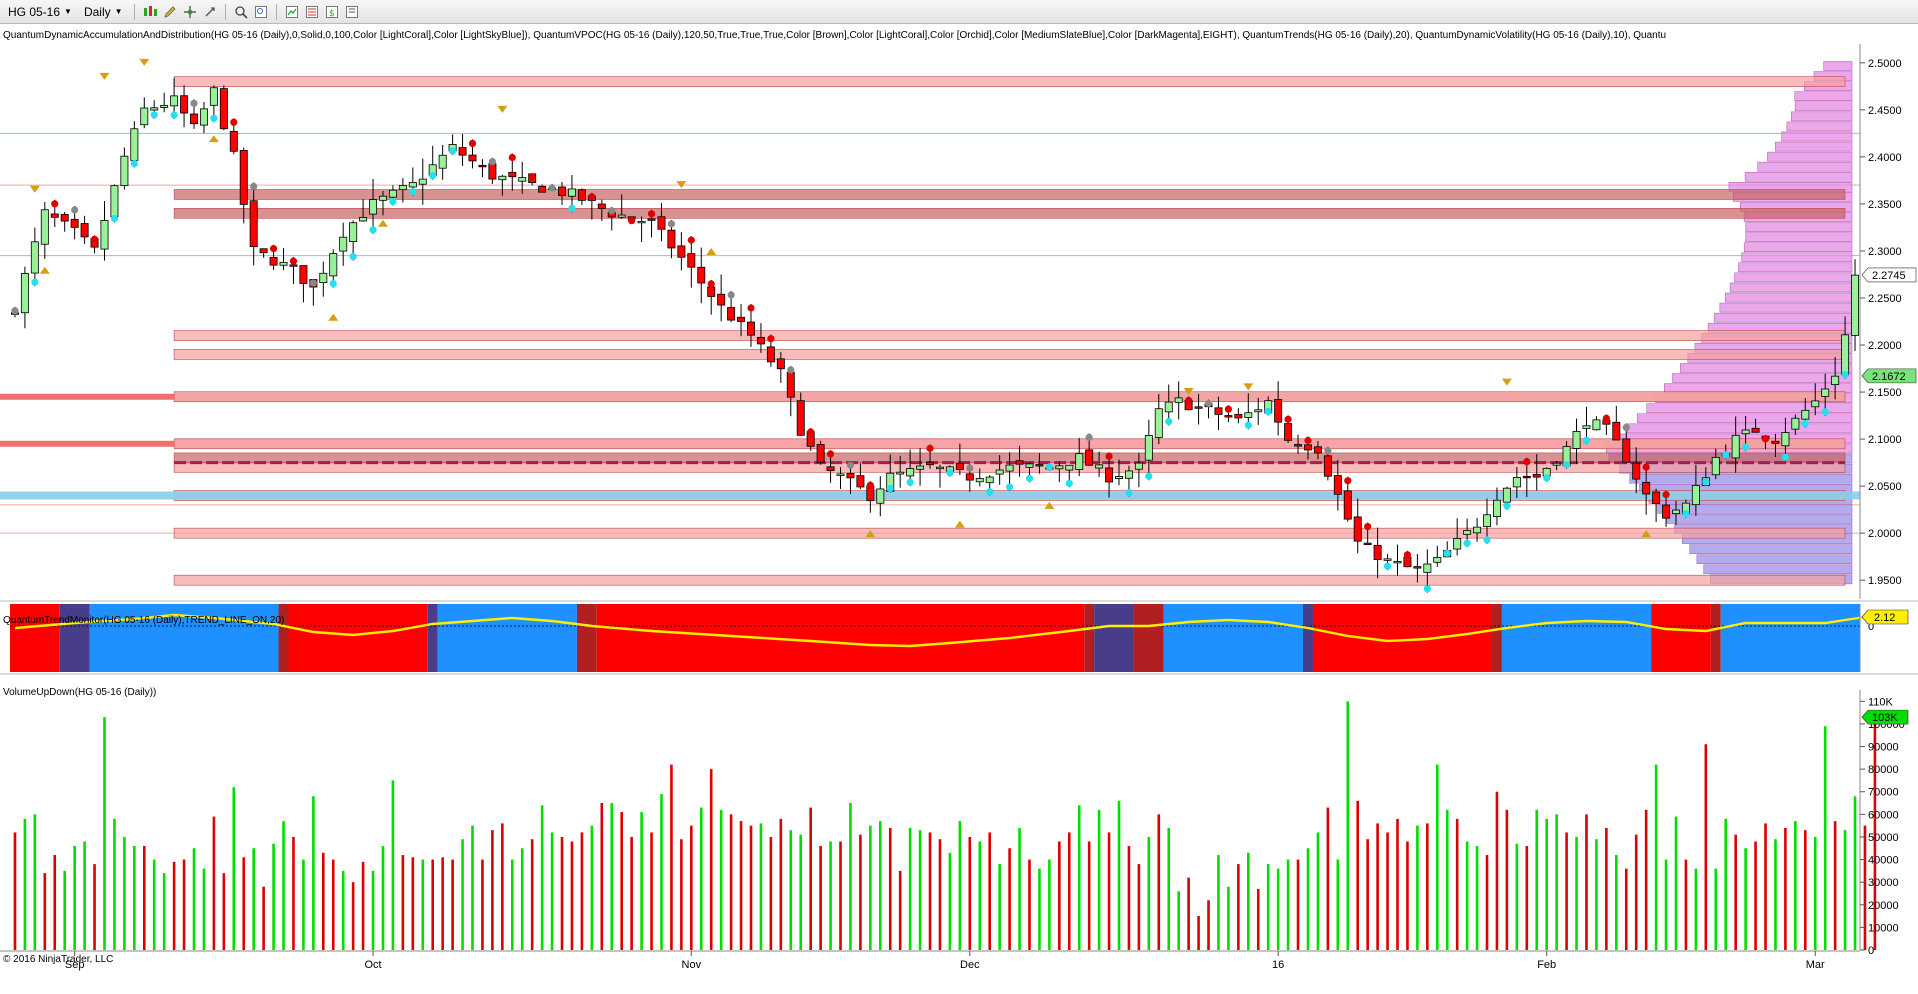 This screenshot has width=1918, height=994. Describe the element at coordinates (190, 12) in the screenshot. I see `crosshair-icon` at that location.